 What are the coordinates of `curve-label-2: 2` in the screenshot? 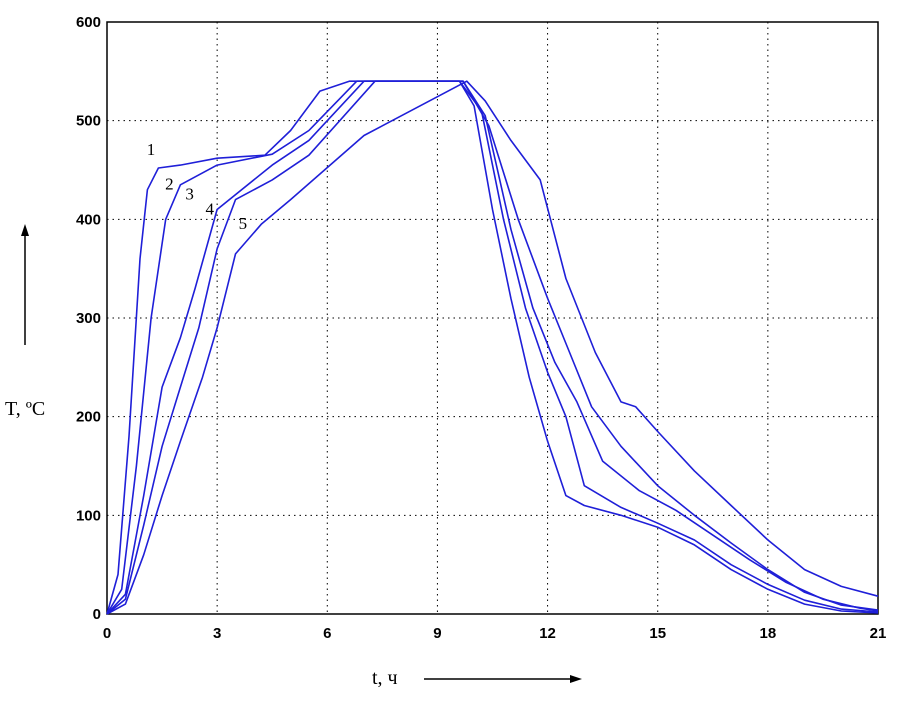 It's located at (169, 184).